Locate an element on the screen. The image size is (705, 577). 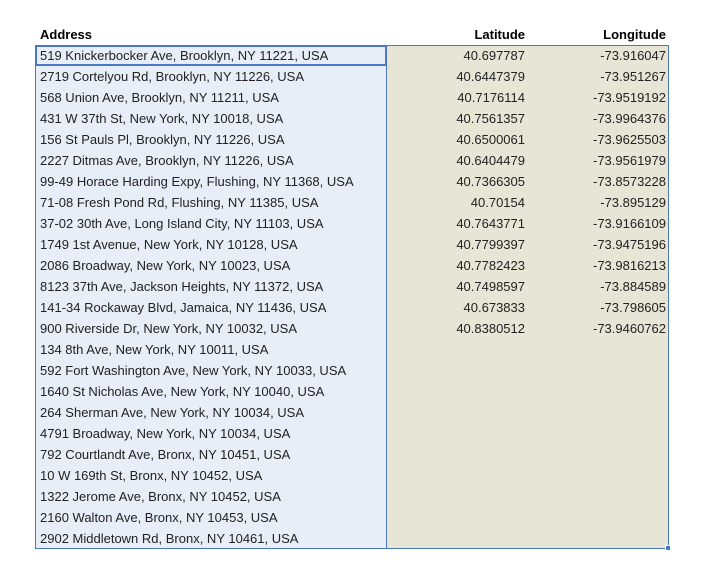
address-cell: 10 W 169th St, Bronx, NY 10452, USA is located at coordinates (151, 475).